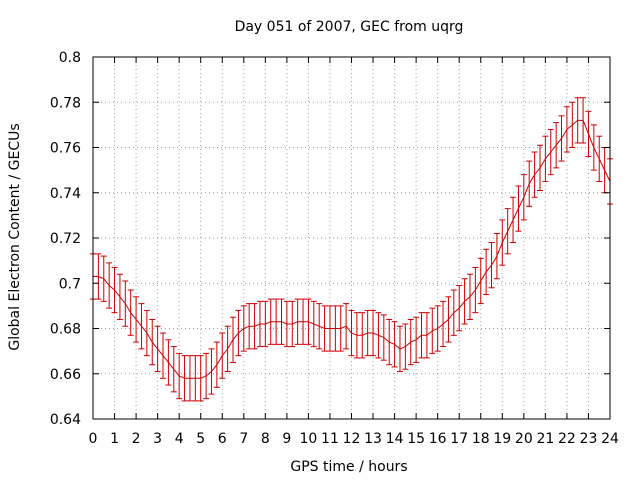  What do you see at coordinates (157, 439) in the screenshot?
I see `x-tick-label: 3` at bounding box center [157, 439].